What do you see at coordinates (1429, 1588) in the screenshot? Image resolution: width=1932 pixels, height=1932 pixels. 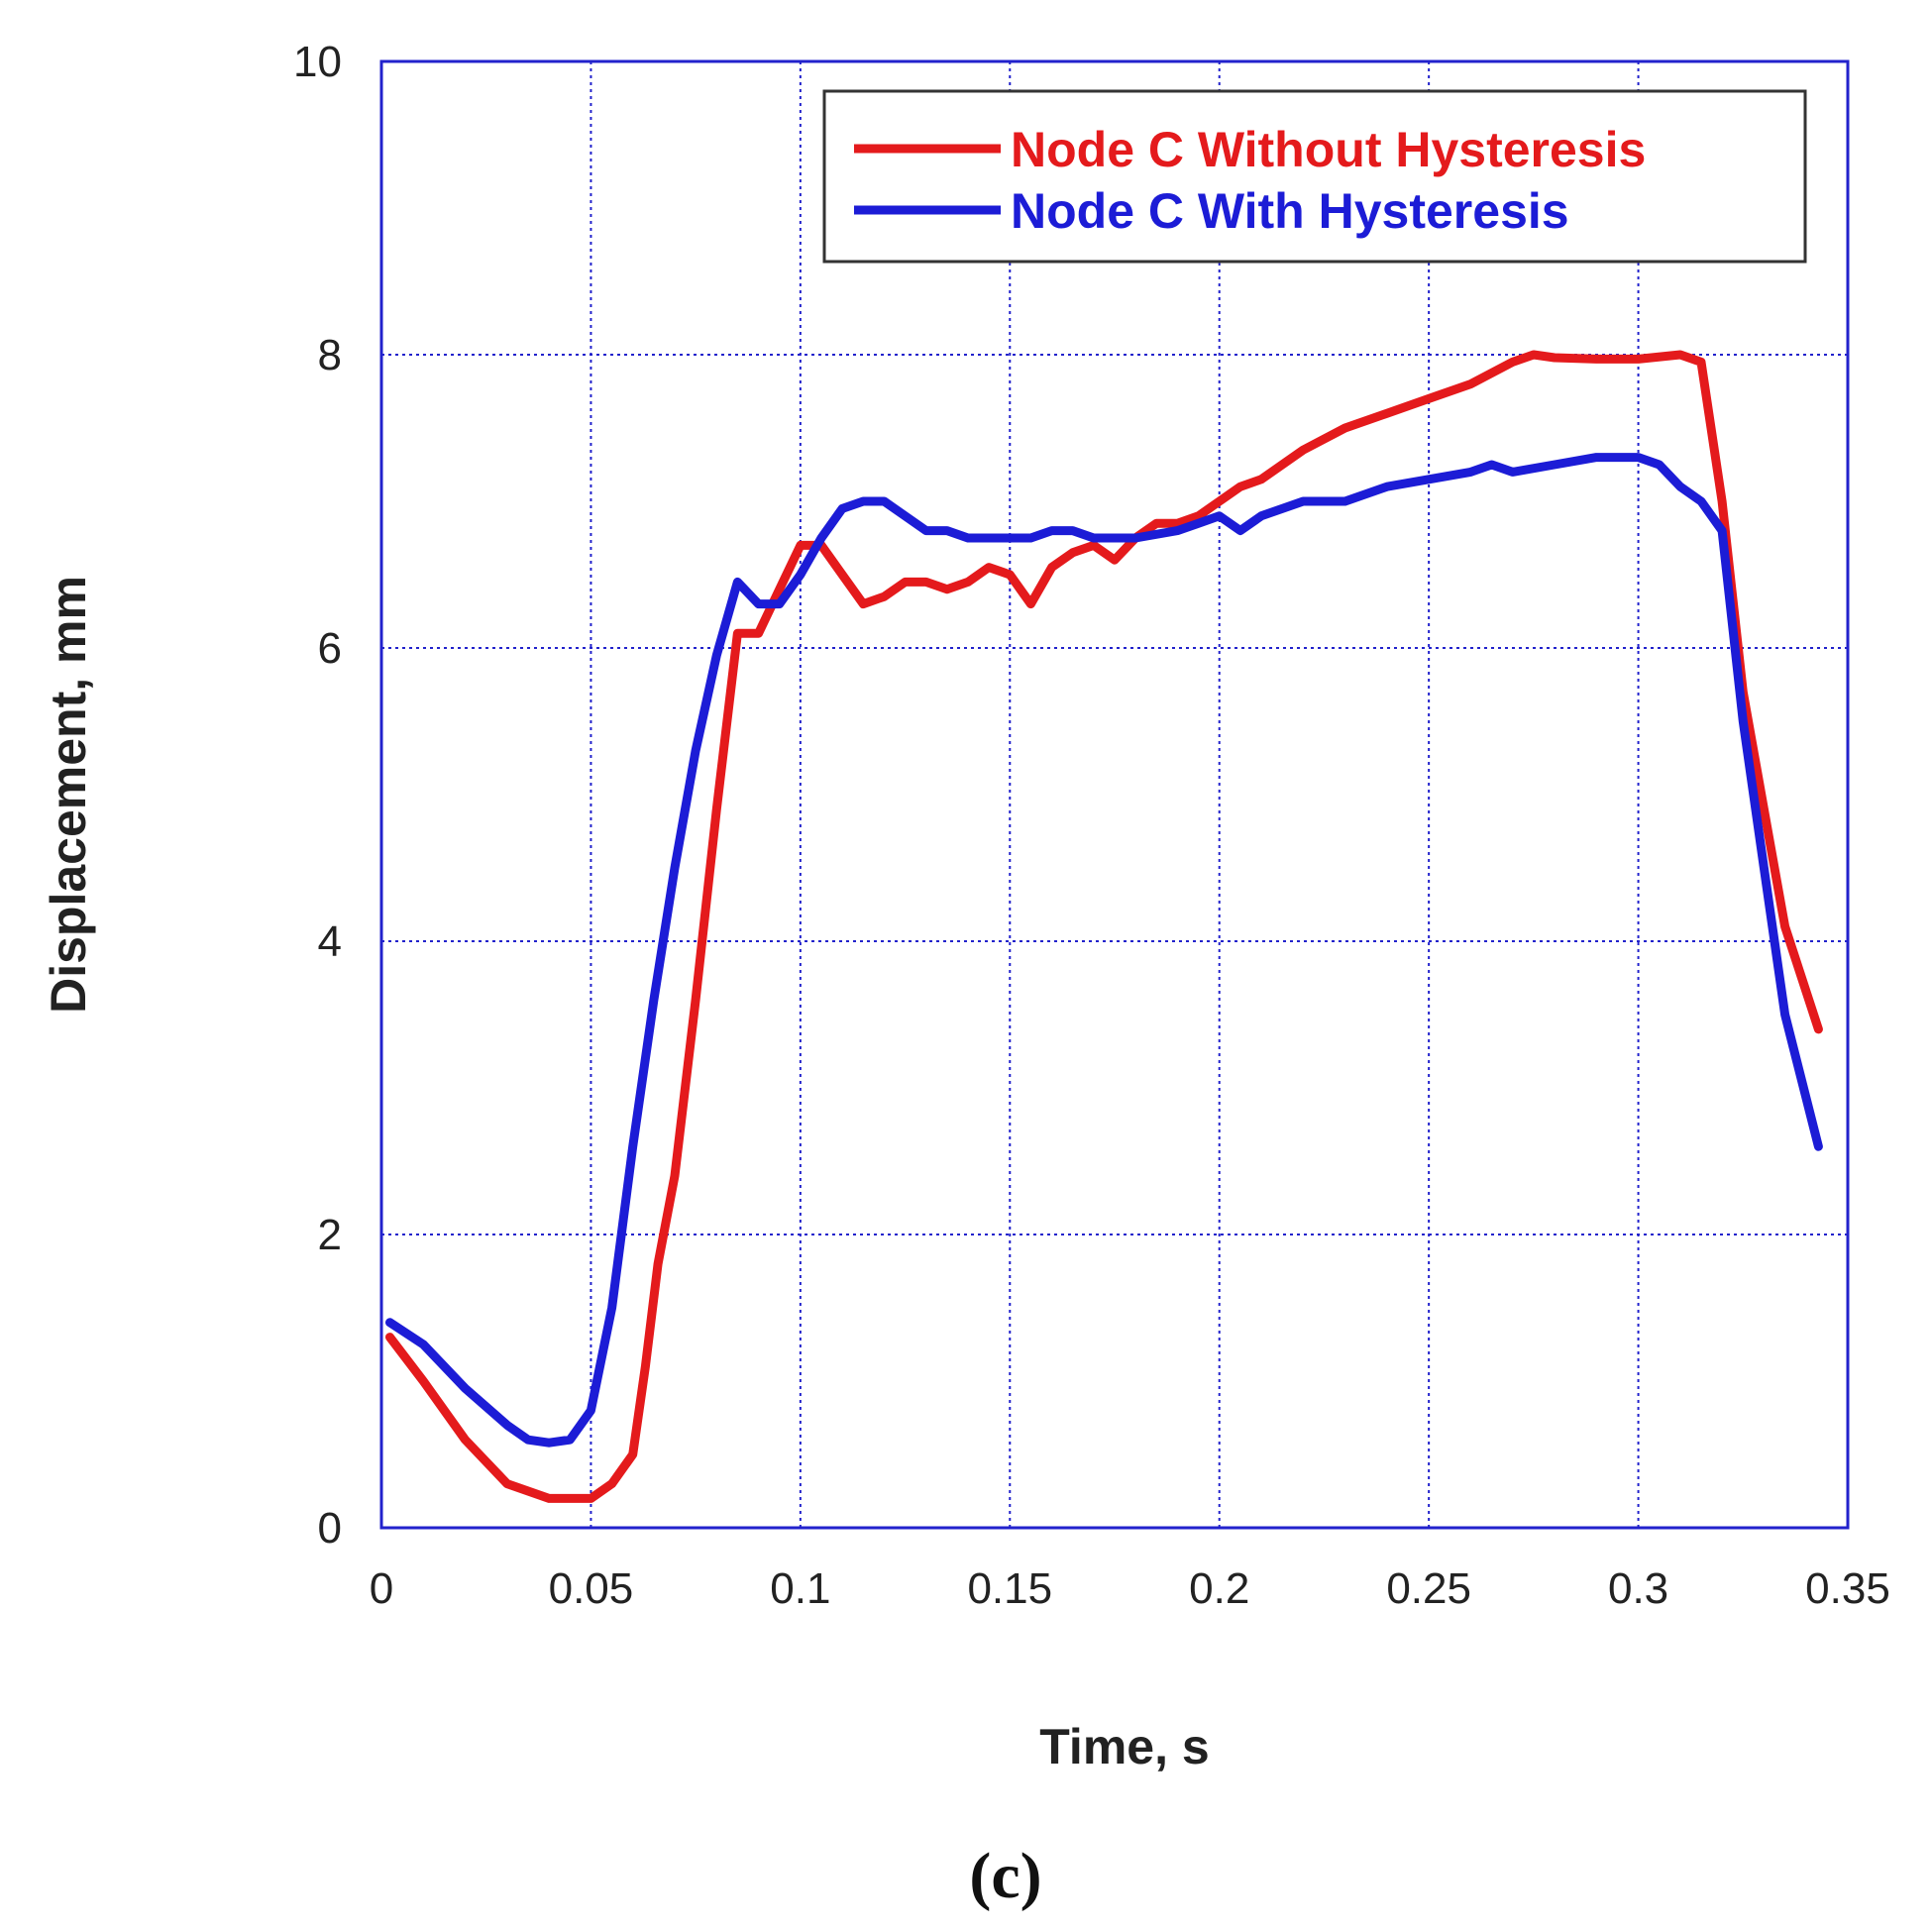 I see `x-tick-label: 0.25` at bounding box center [1429, 1588].